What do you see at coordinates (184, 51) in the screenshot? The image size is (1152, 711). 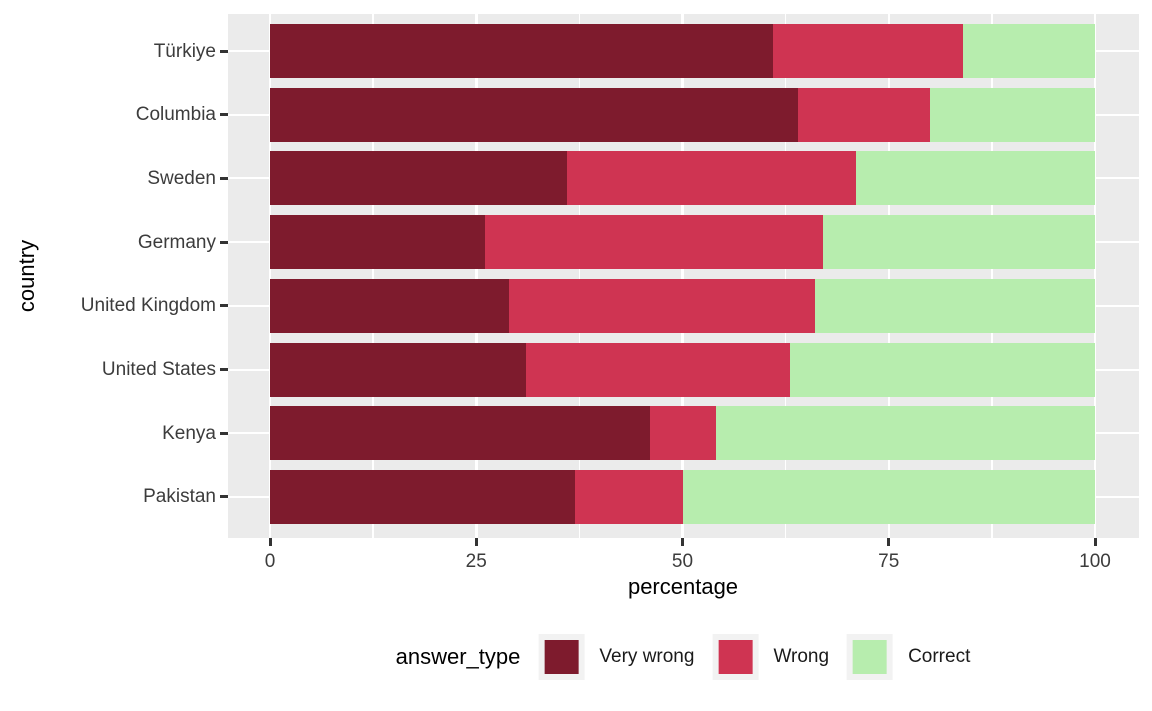 I see `y-axis-label: Türkiye` at bounding box center [184, 51].